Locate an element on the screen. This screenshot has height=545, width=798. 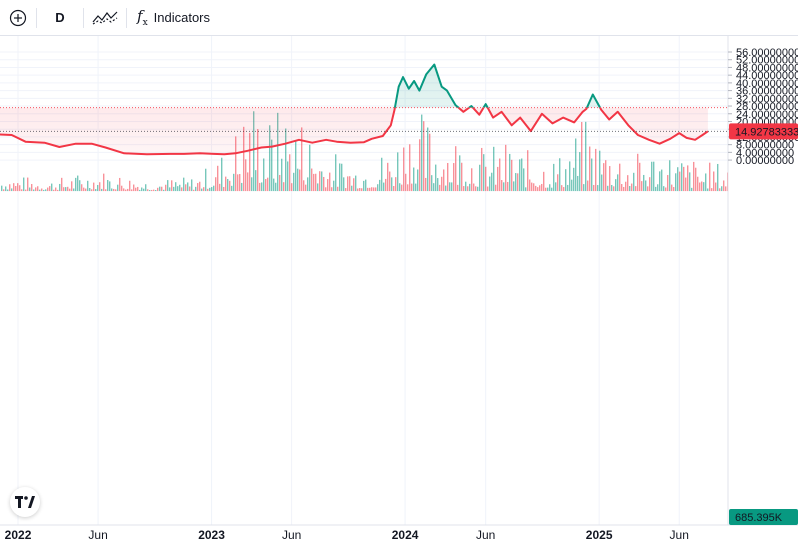
compare-button is located at coordinates (105, 18).